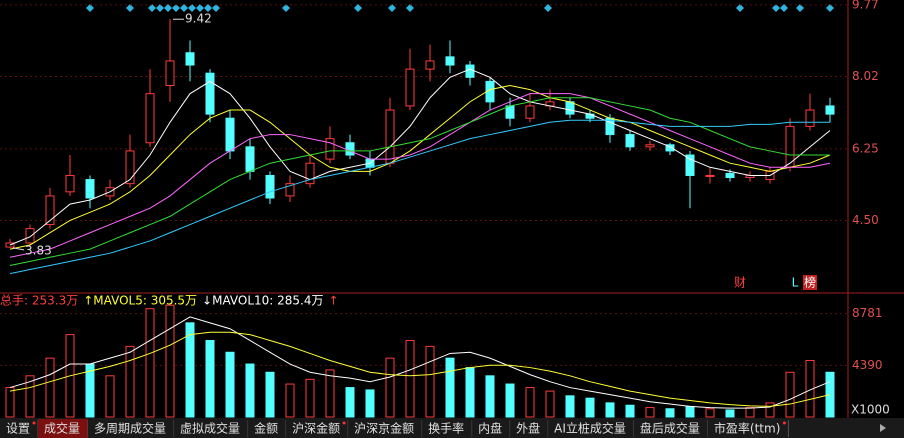 This screenshot has height=438, width=904. I want to click on scroll-arrow, so click(883, 428).